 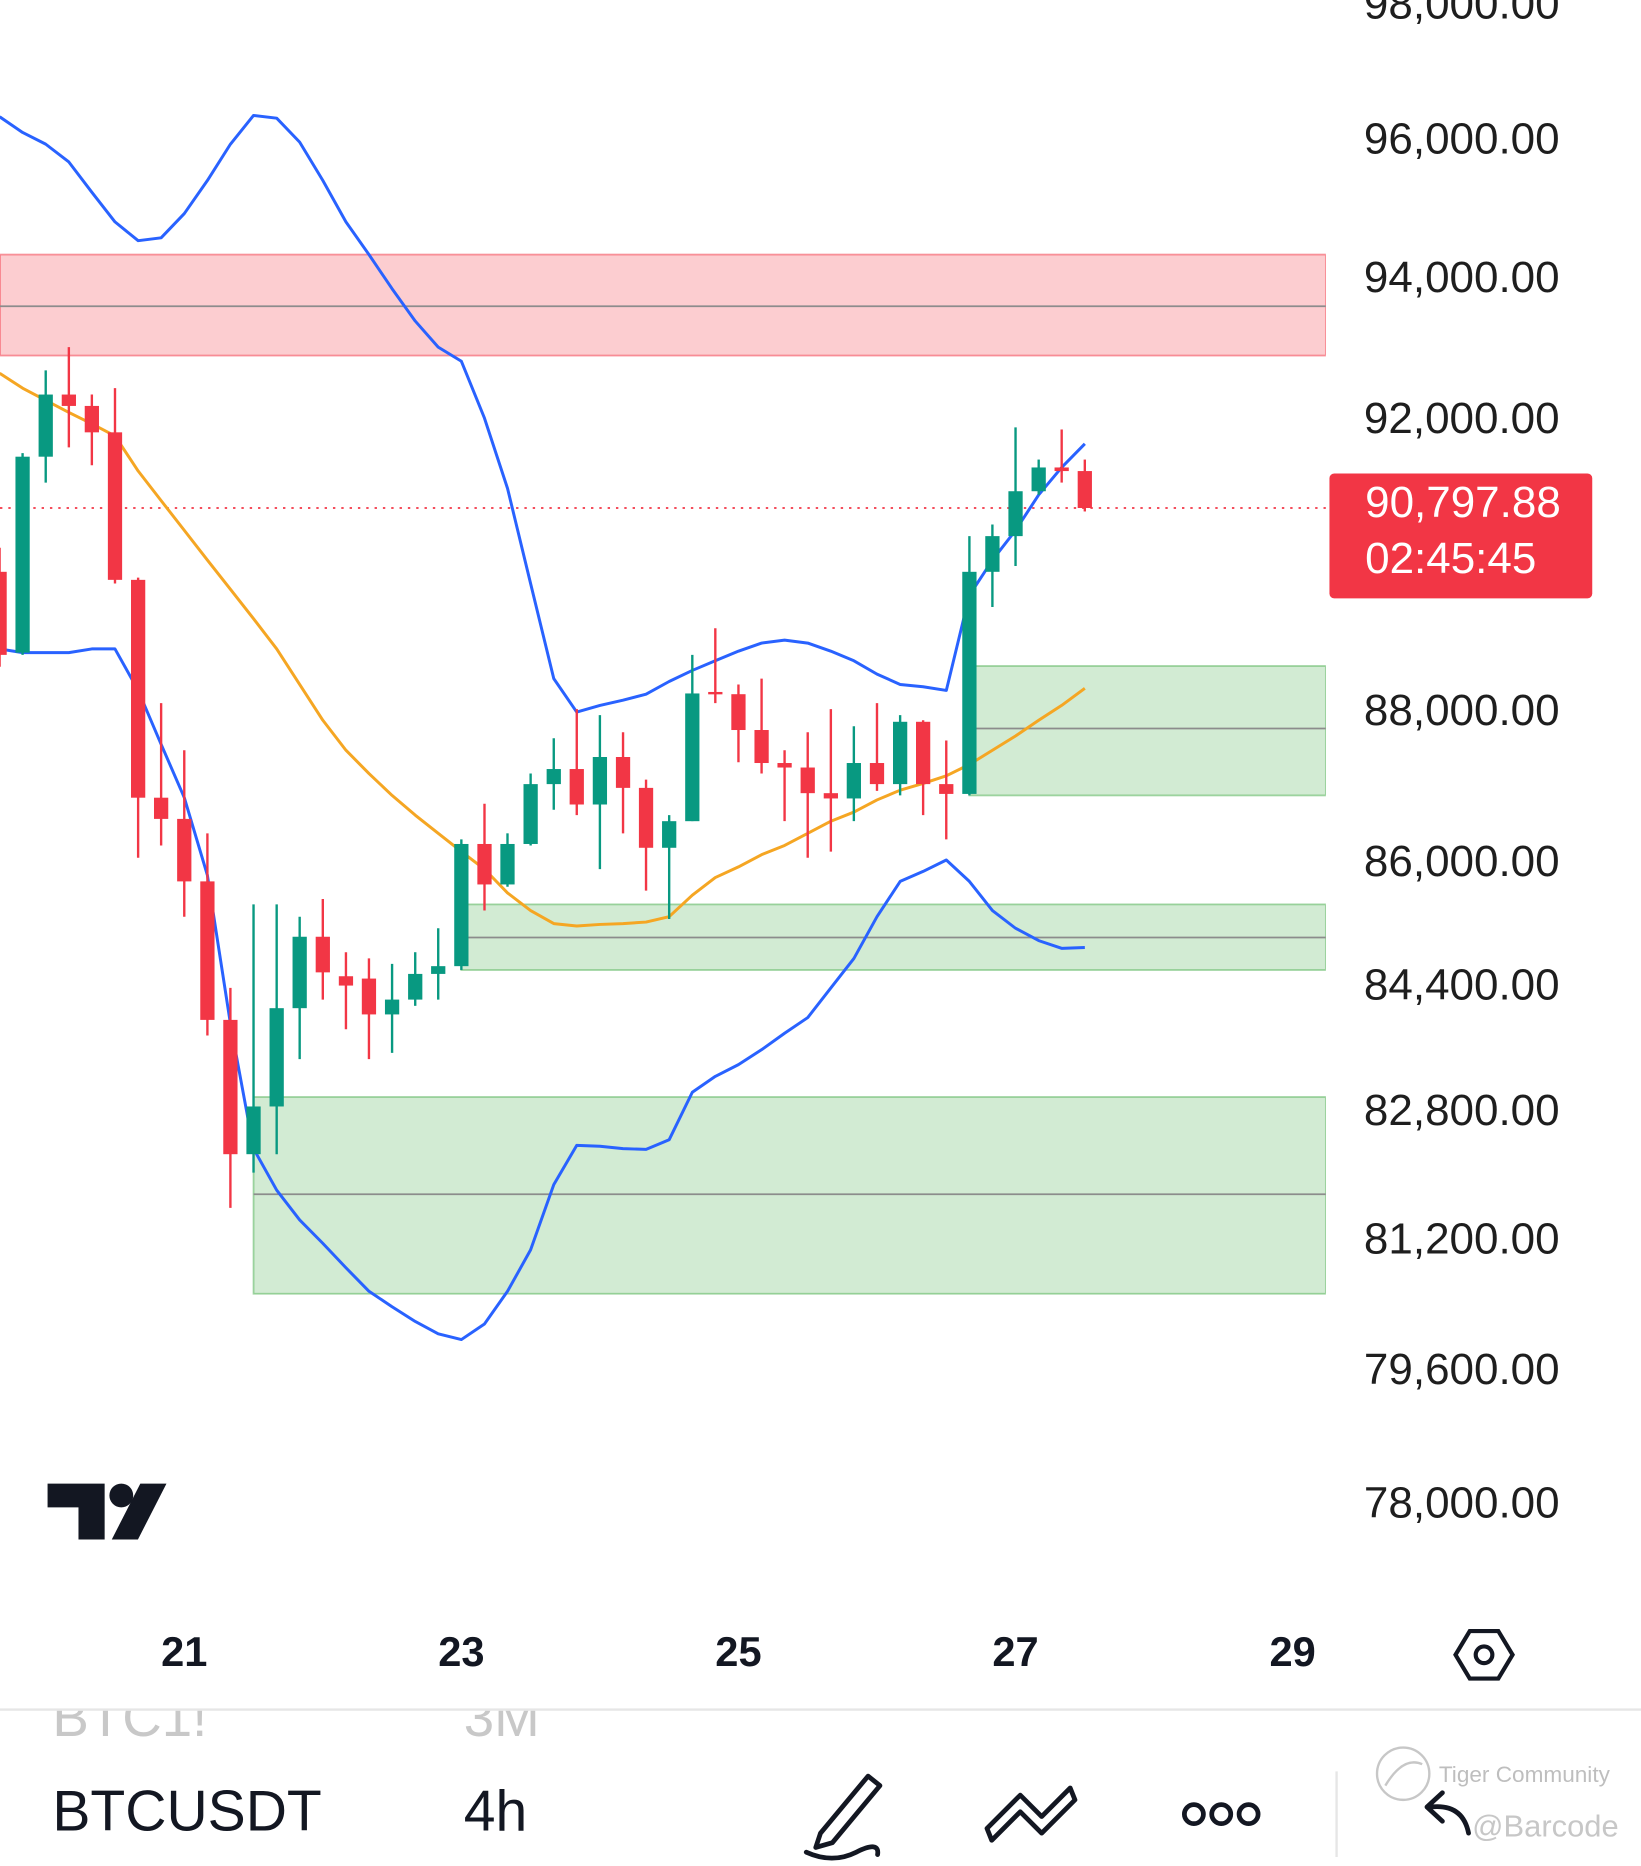 I want to click on last-price-box, so click(x=1461, y=536).